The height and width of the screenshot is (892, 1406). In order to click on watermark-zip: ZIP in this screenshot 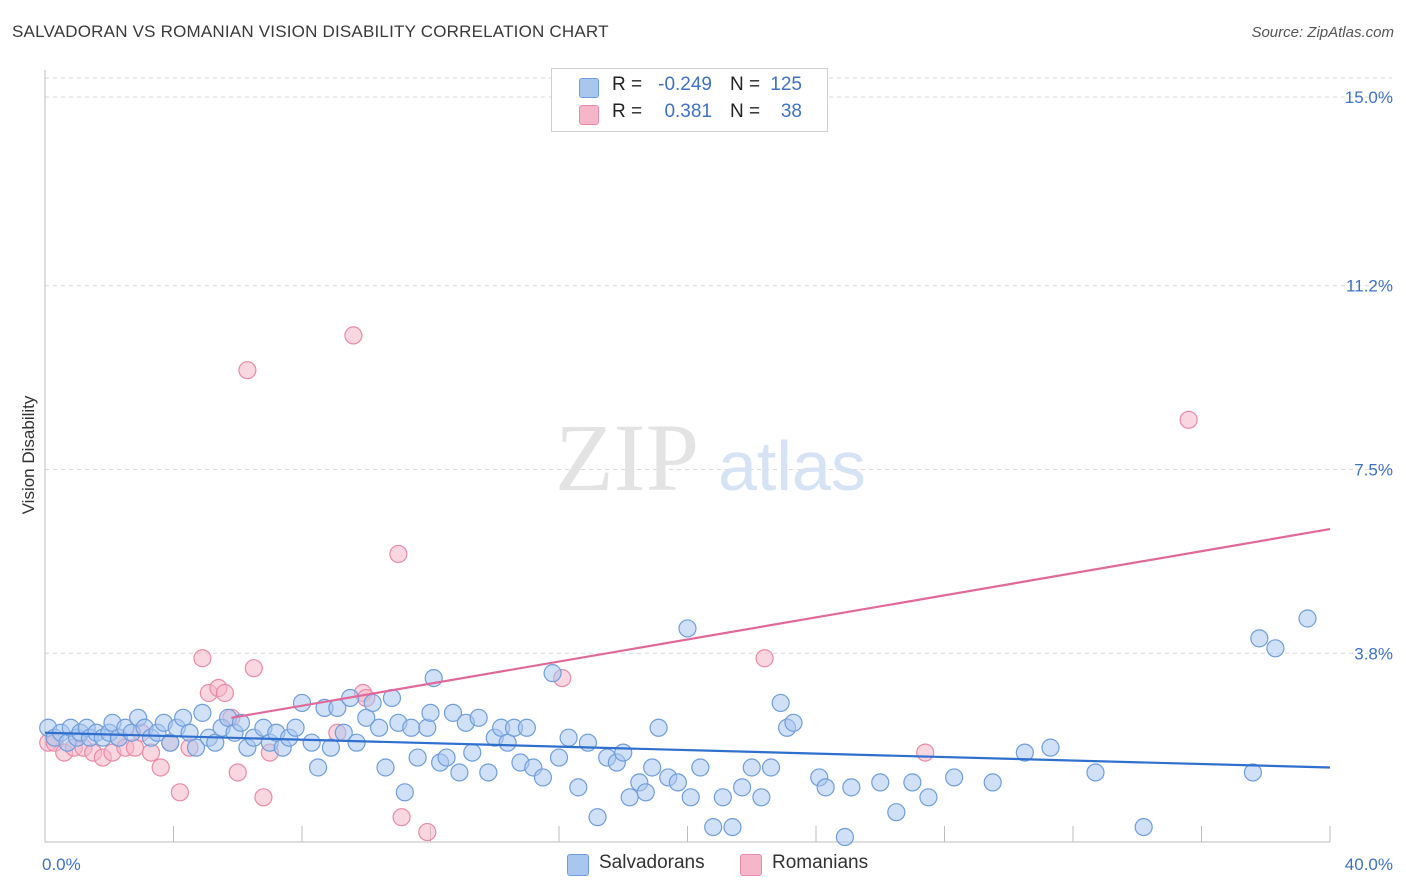, I will do `click(627, 457)`.